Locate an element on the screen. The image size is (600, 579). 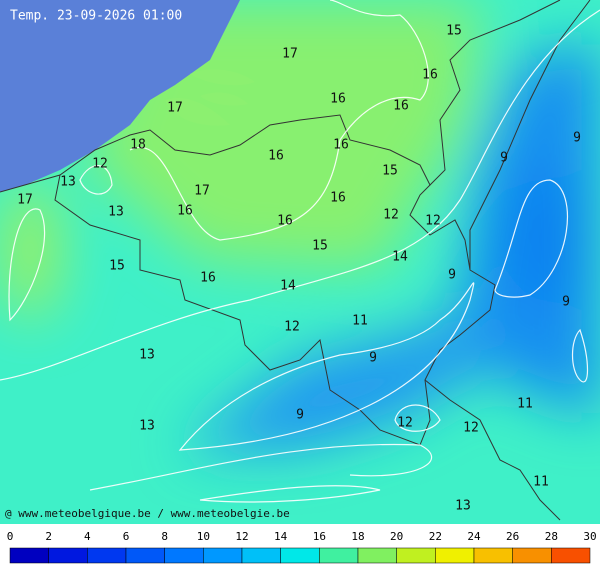
colorbar-tick-label: 10 is located at coordinates (203, 536).